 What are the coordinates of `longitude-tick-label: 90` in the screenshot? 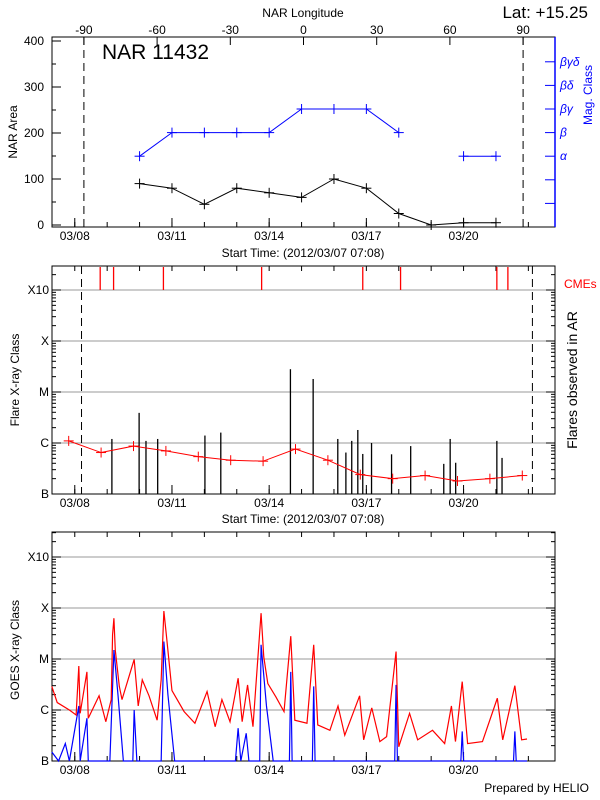 It's located at (523, 30).